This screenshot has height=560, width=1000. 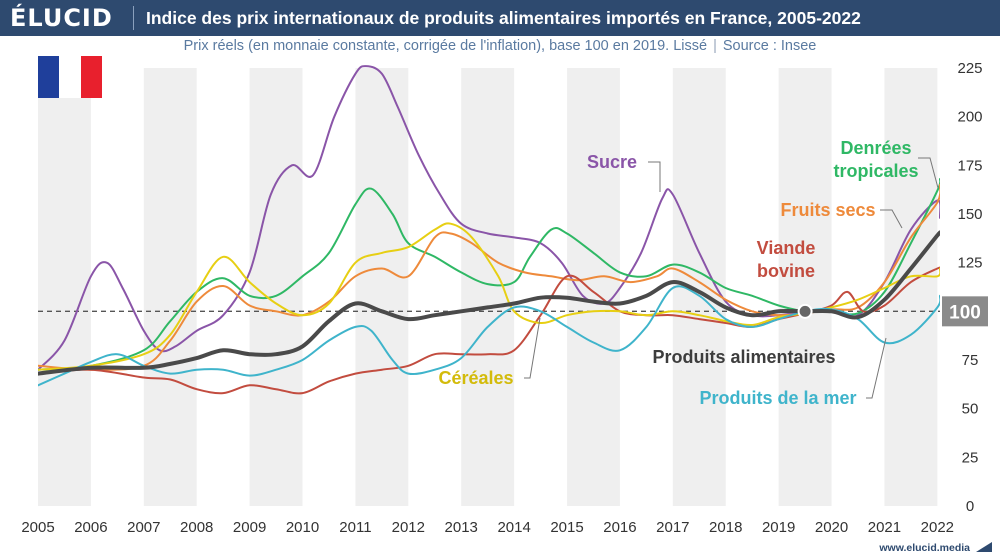 What do you see at coordinates (970, 506) in the screenshot?
I see `y-tick-label: 0` at bounding box center [970, 506].